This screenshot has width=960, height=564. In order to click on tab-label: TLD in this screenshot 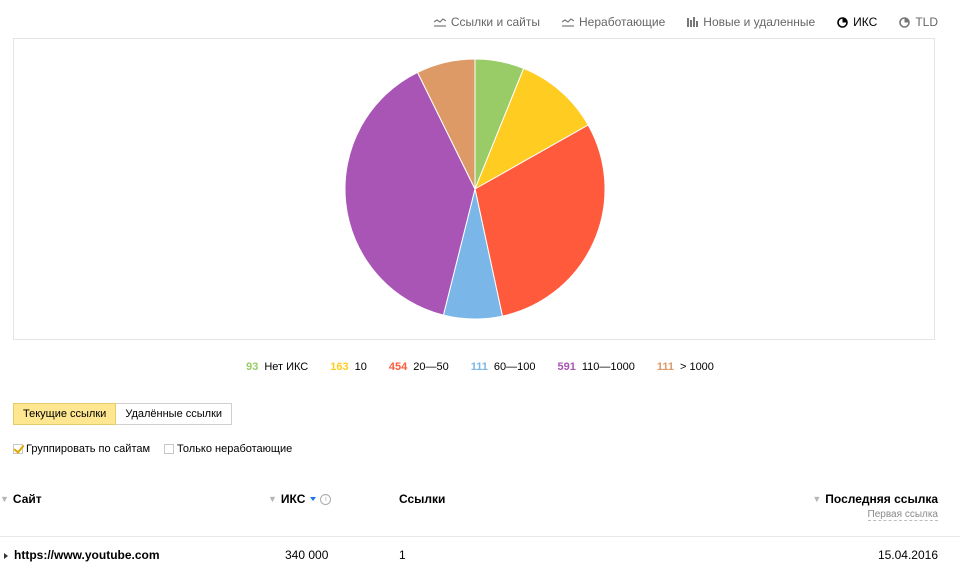, I will do `click(926, 22)`.